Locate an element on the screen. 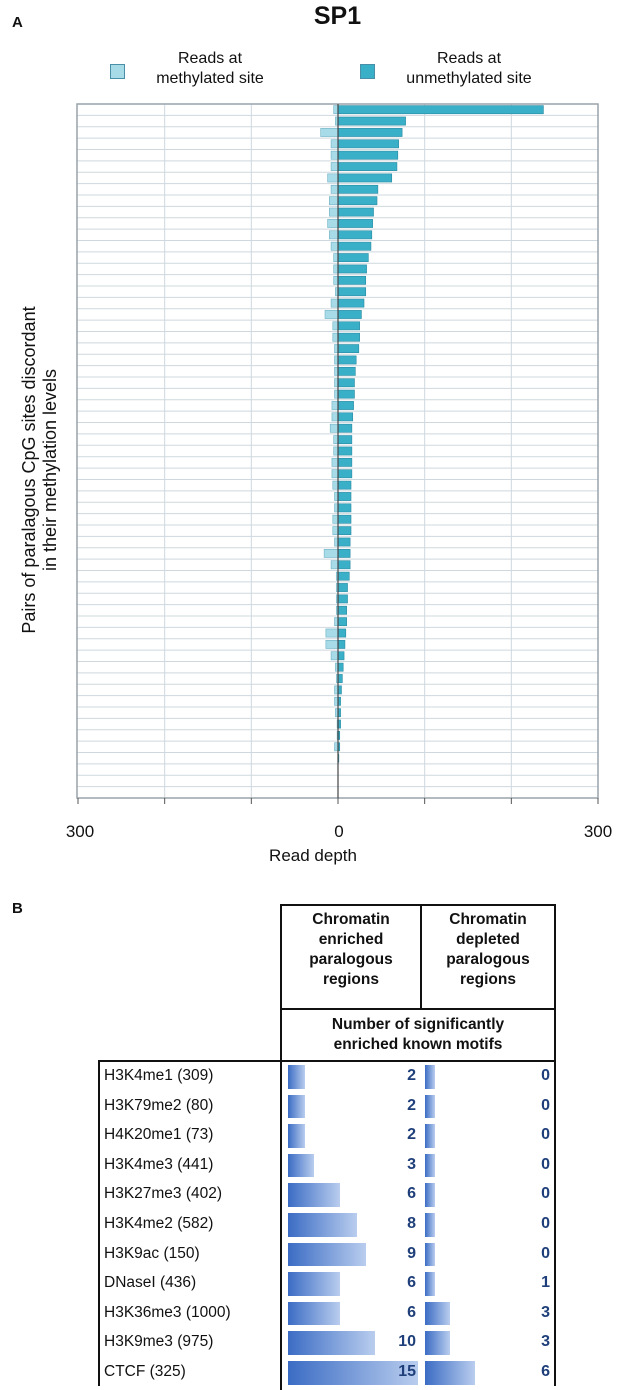 The width and height of the screenshot is (619, 1390). x-axis-label: Read depth is located at coordinates (313, 855).